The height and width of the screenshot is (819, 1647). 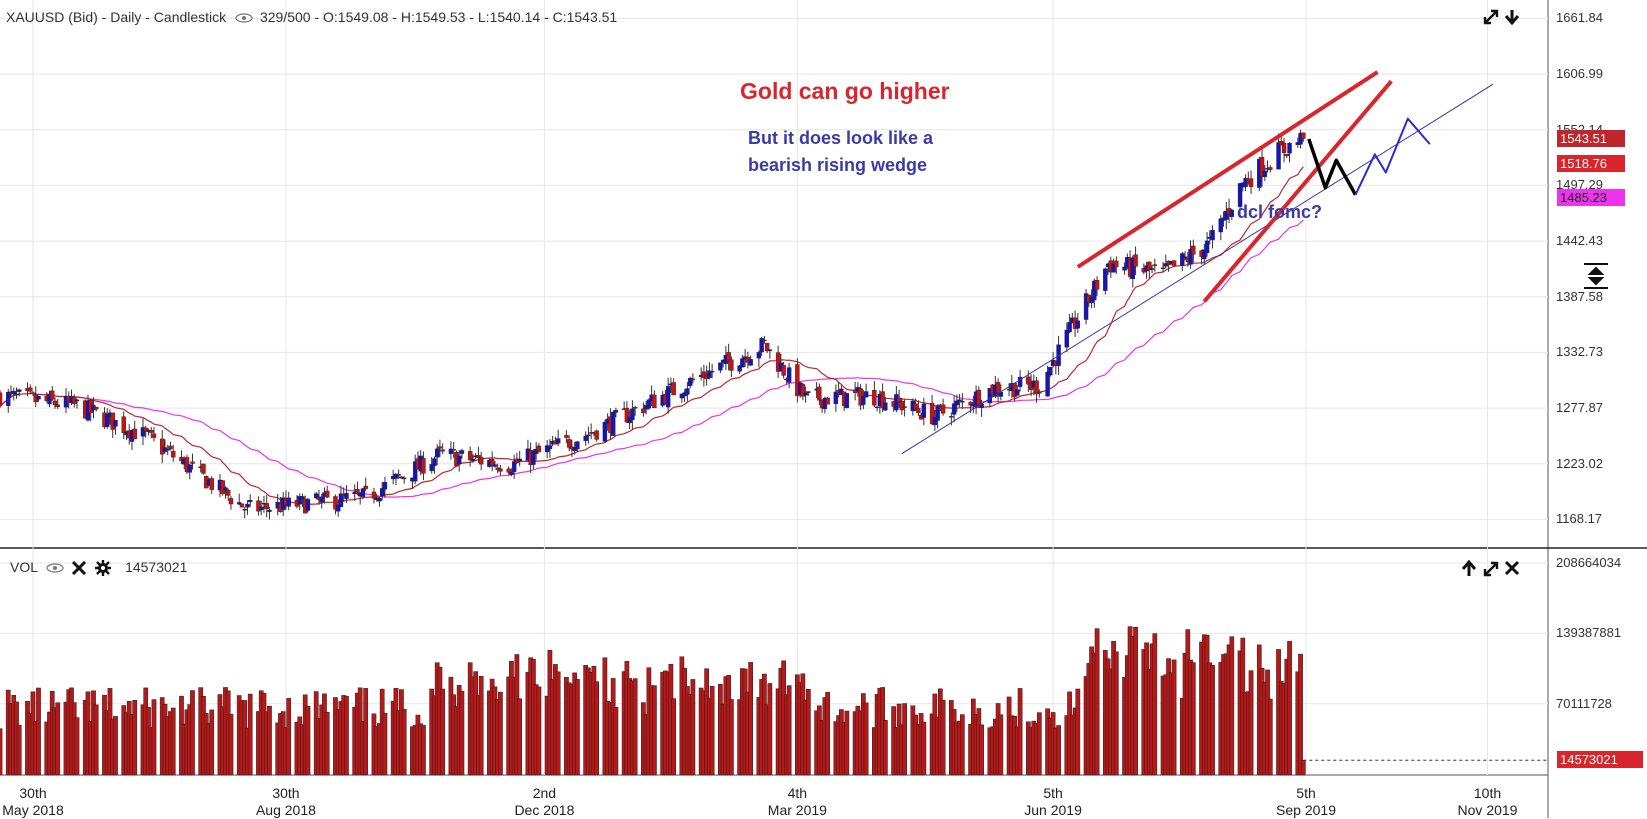 What do you see at coordinates (103, 568) in the screenshot?
I see `gear-icon` at bounding box center [103, 568].